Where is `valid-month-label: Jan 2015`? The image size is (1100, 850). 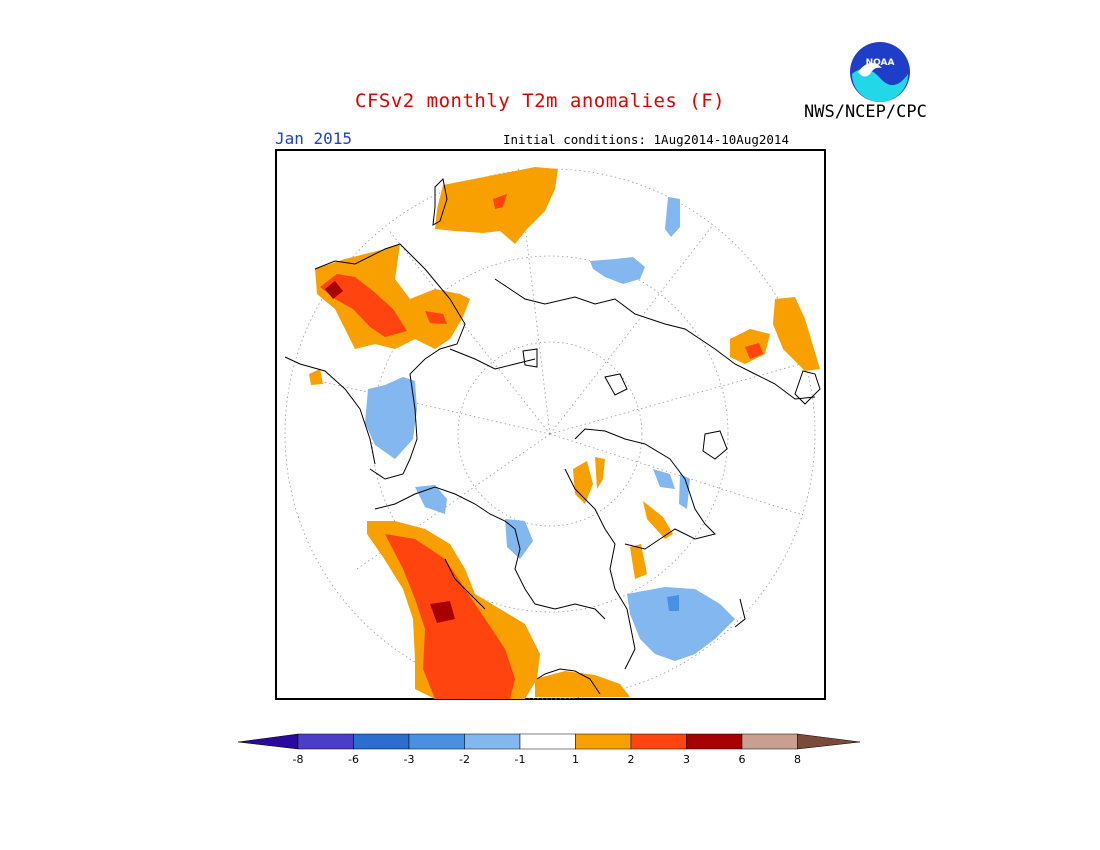 valid-month-label: Jan 2015 is located at coordinates (314, 138).